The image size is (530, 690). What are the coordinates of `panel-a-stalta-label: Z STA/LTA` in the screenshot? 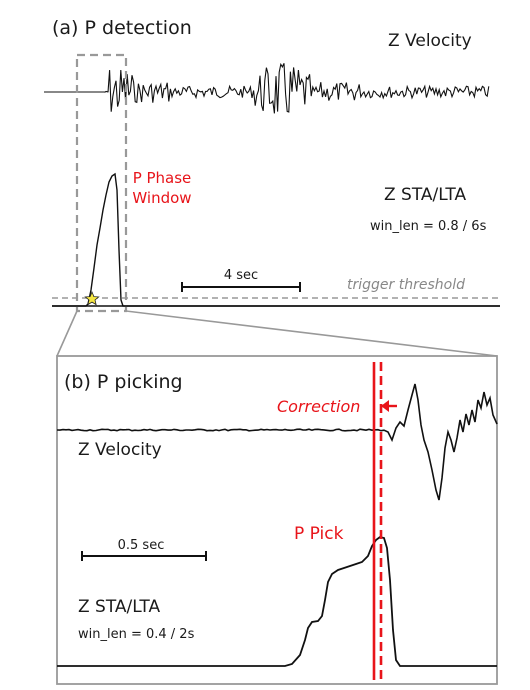 It's located at (425, 195).